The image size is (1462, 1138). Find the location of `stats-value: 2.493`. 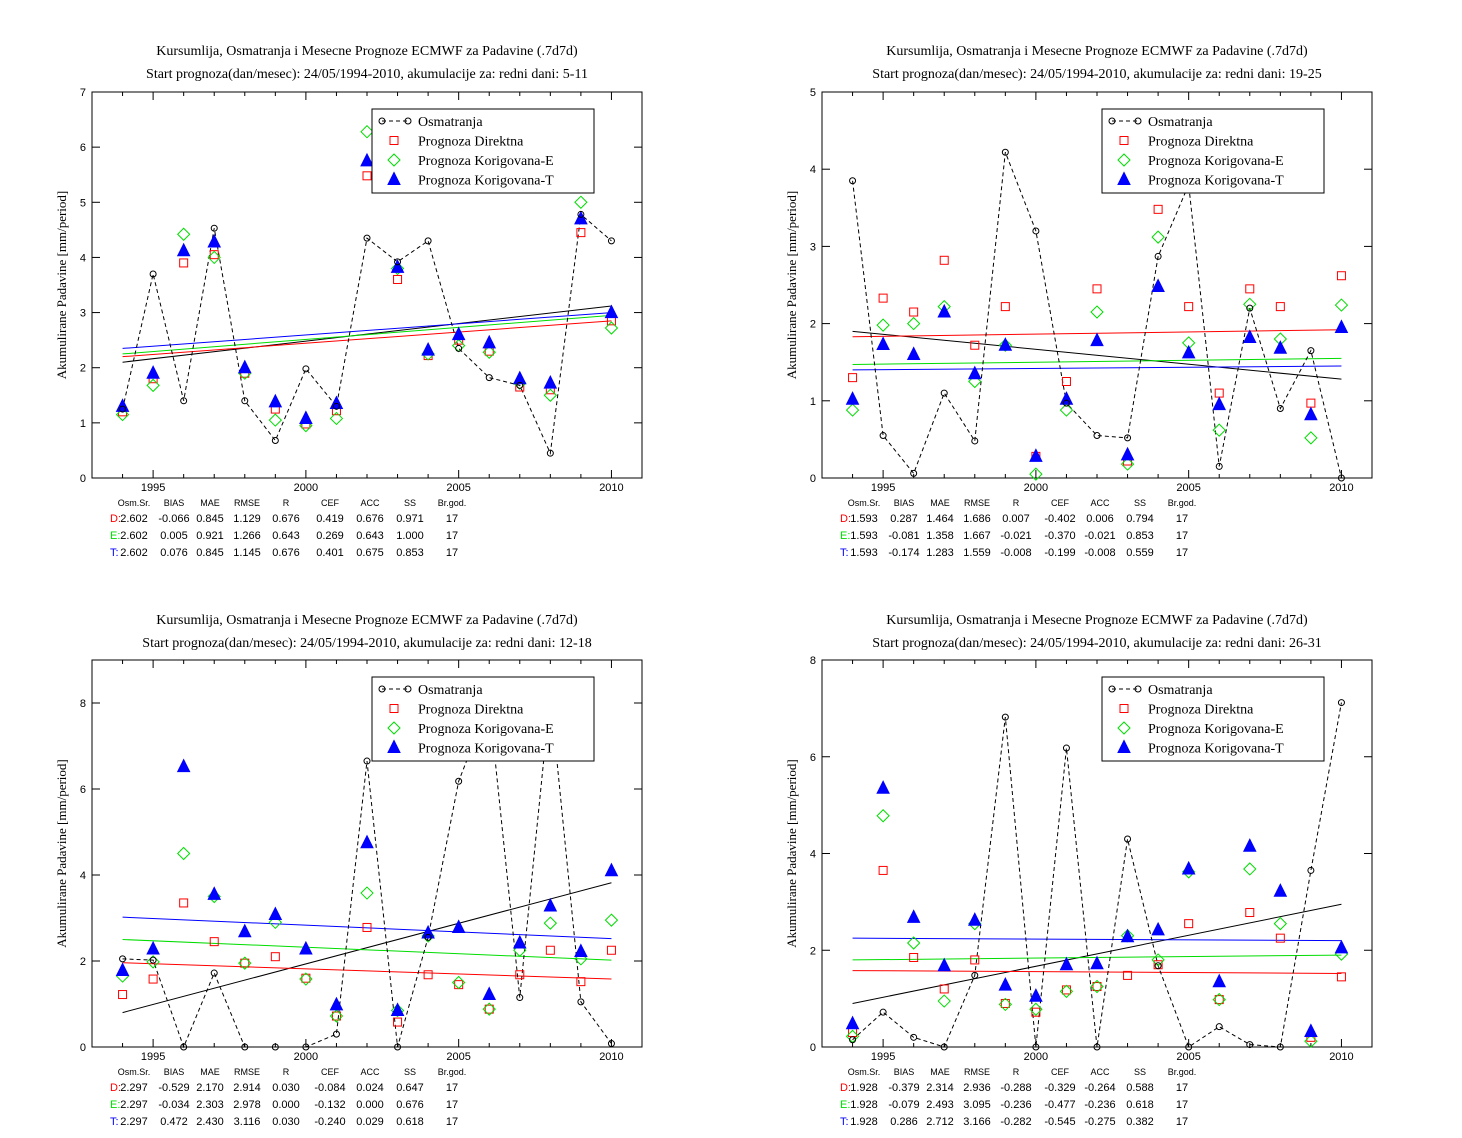

stats-value: 2.493 is located at coordinates (940, 1105).